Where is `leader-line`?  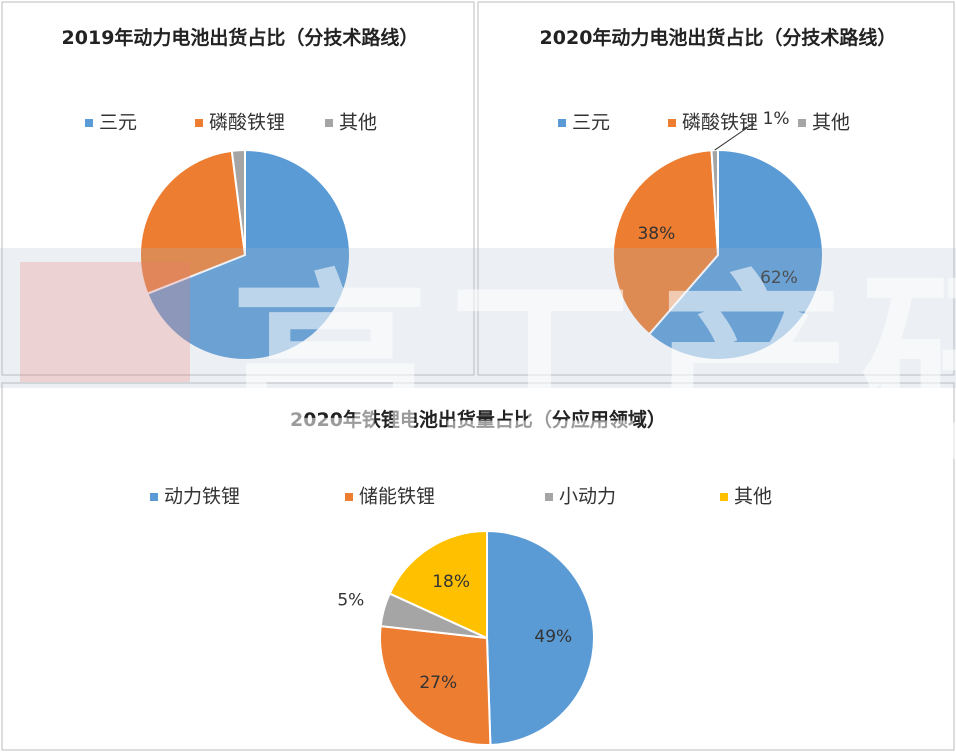
leader-line is located at coordinates (734, 136).